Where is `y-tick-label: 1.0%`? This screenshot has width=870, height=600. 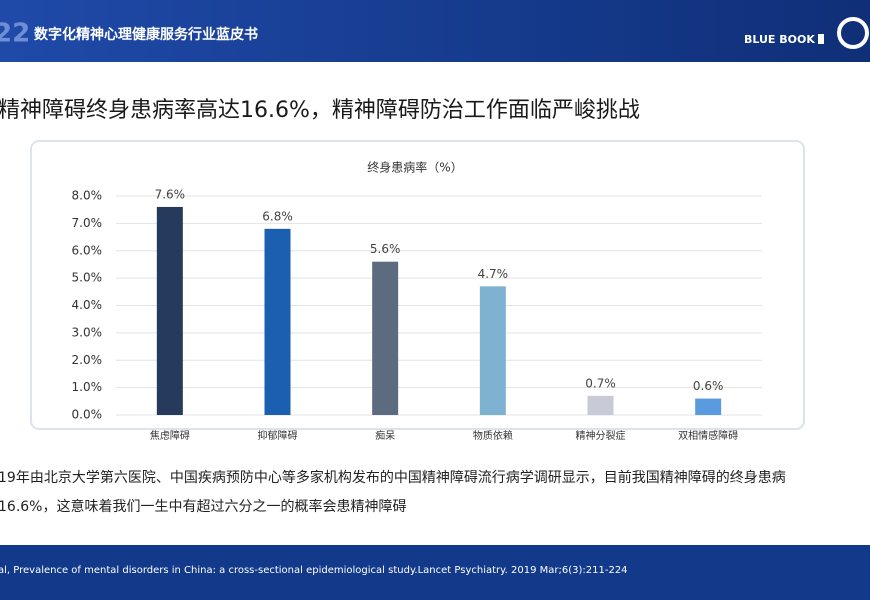
y-tick-label: 1.0% is located at coordinates (87, 387).